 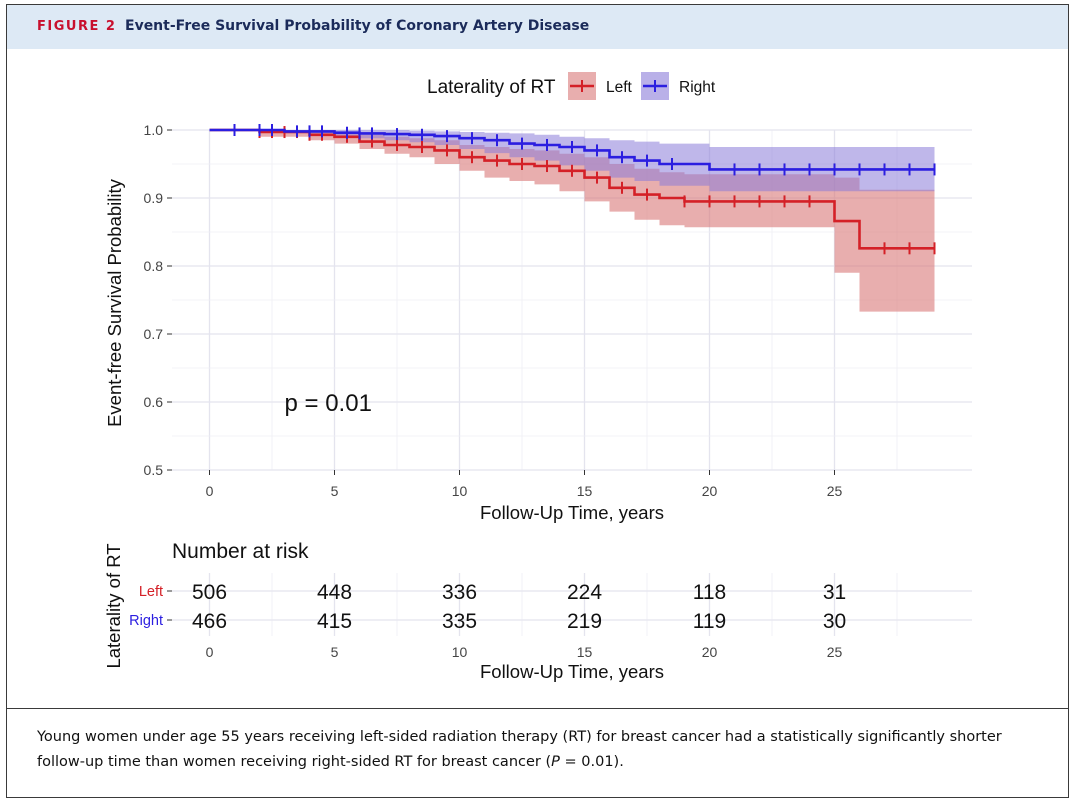 What do you see at coordinates (491, 87) in the screenshot?
I see `legend-title: Laterality of RT` at bounding box center [491, 87].